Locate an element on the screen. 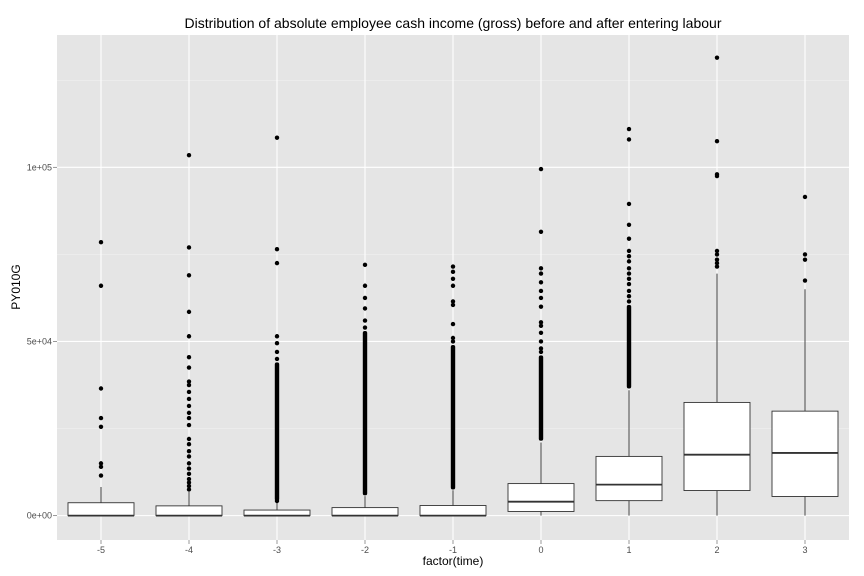 The image size is (864, 576). x-tick-label: 1 is located at coordinates (628, 550).